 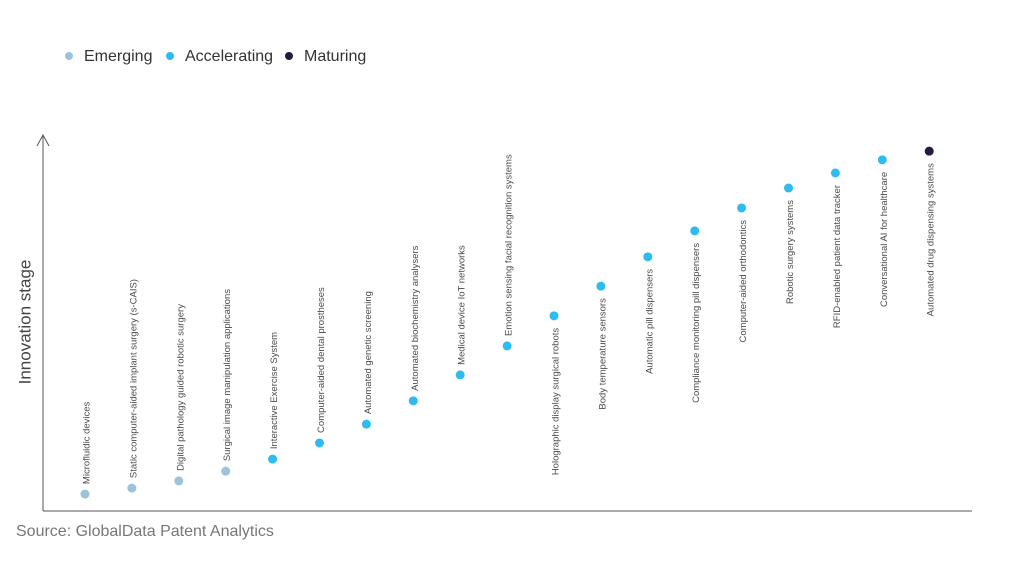 I want to click on legend-label: Emerging, so click(x=118, y=56).